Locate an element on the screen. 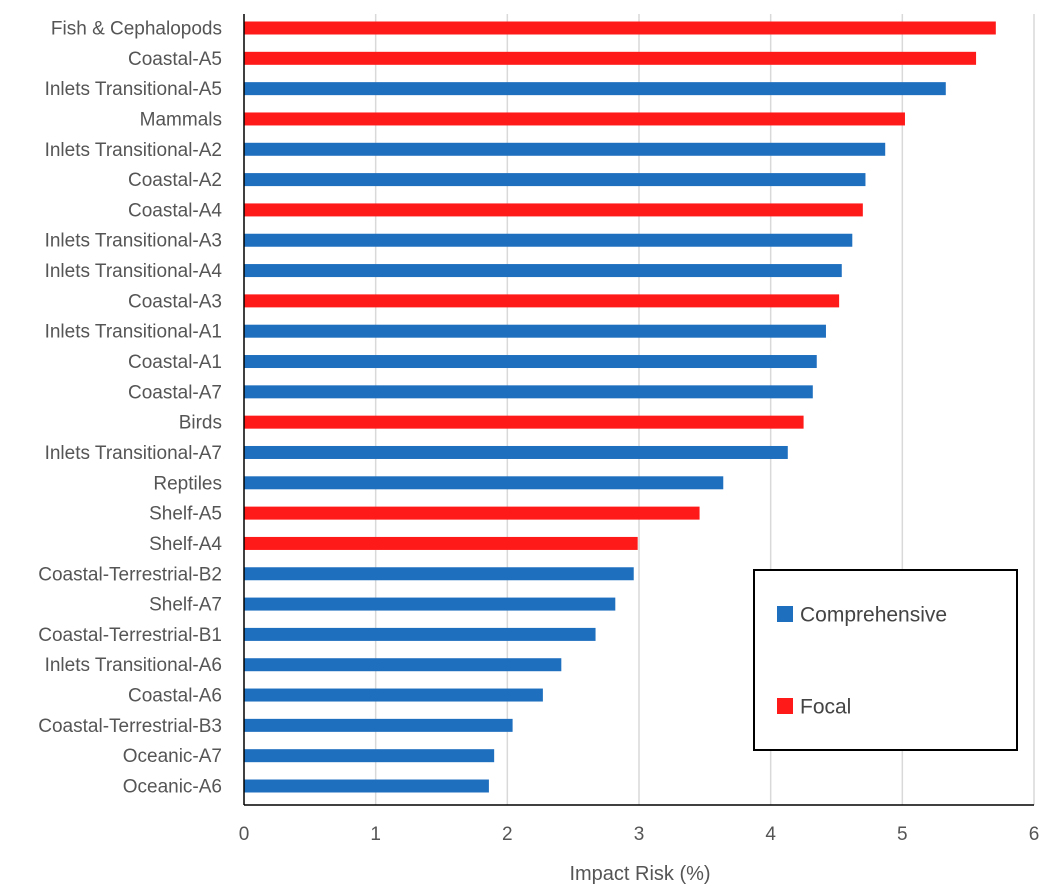 Image resolution: width=1041 pixels, height=890 pixels. category-label-1: Coastal-A5 is located at coordinates (175, 59).